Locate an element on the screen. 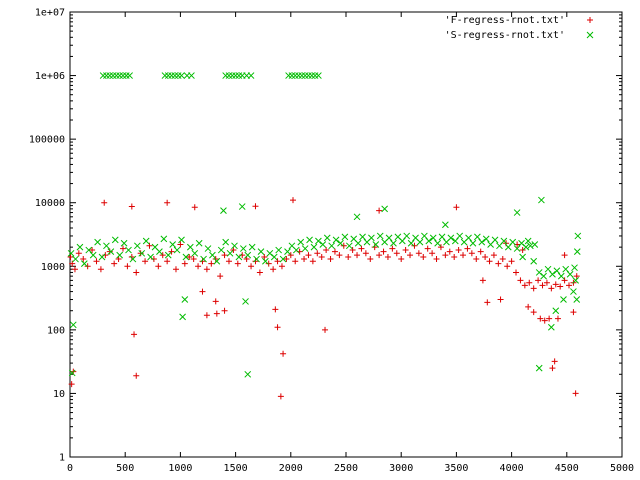 The height and width of the screenshot is (480, 640). x-tick-label: 5000 is located at coordinates (622, 468).